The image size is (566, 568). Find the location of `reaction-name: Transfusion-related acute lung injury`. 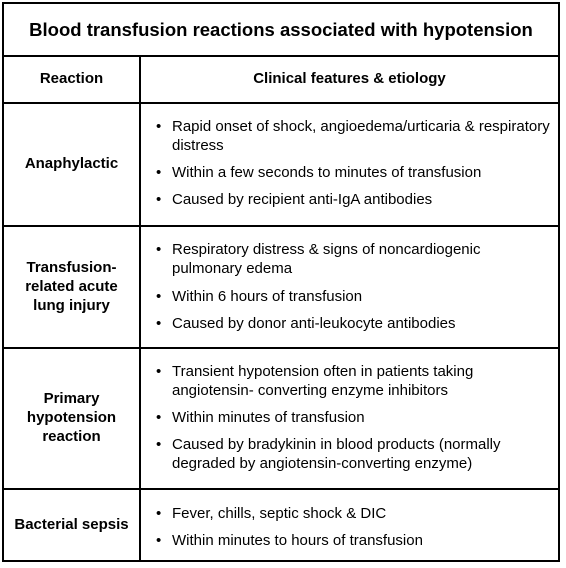

reaction-name: Transfusion-related acute lung injury is located at coordinates (71, 286).